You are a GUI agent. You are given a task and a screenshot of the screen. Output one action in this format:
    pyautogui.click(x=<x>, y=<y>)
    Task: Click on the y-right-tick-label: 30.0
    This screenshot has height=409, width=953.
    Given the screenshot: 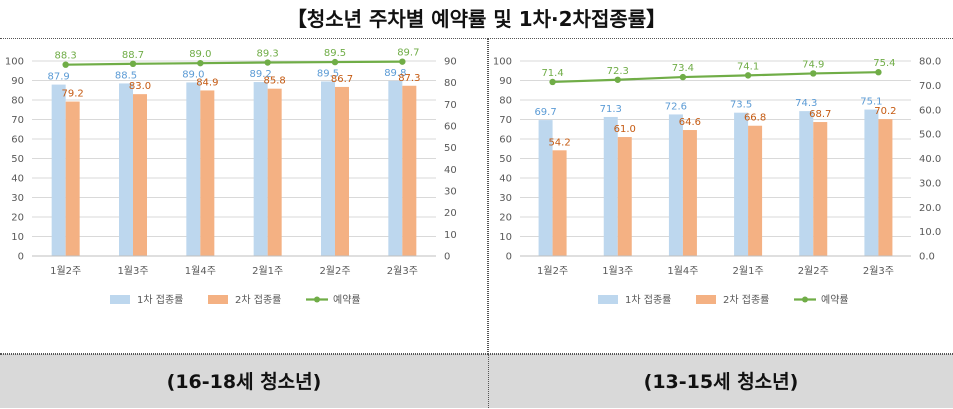 What is the action you would take?
    pyautogui.click(x=930, y=183)
    